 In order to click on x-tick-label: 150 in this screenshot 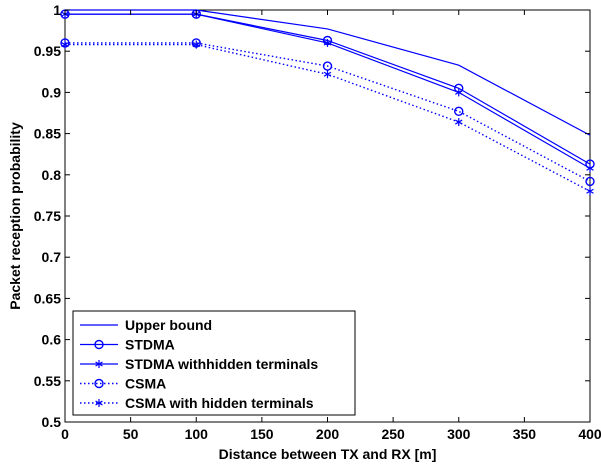, I will do `click(262, 434)`.